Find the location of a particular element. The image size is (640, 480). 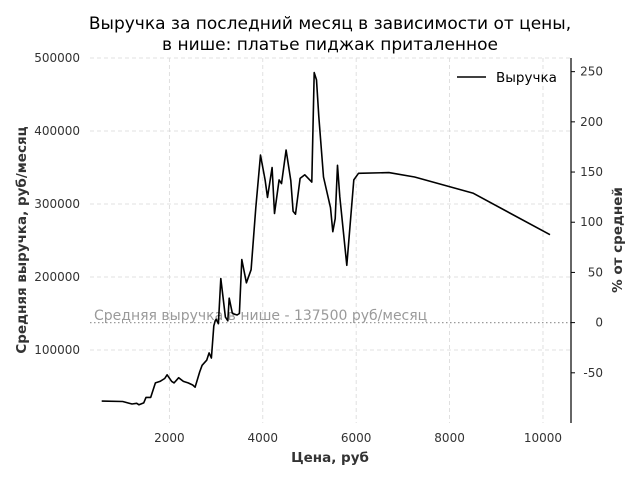

y2-tick-label: -50 is located at coordinates (593, 373).